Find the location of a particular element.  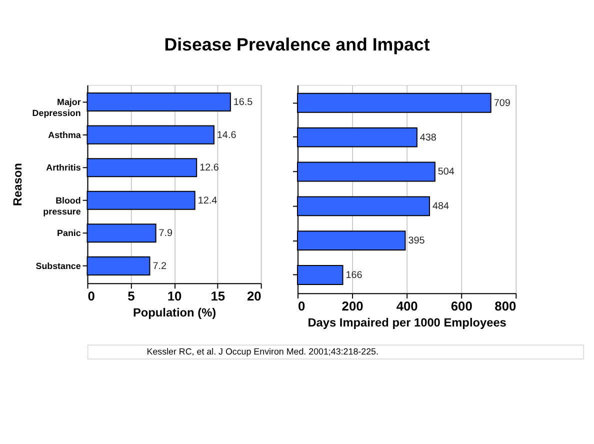

text: Kessler RC, et al. J Occup Environ Med. 2001;43:218-225. is located at coordinates (262, 351).